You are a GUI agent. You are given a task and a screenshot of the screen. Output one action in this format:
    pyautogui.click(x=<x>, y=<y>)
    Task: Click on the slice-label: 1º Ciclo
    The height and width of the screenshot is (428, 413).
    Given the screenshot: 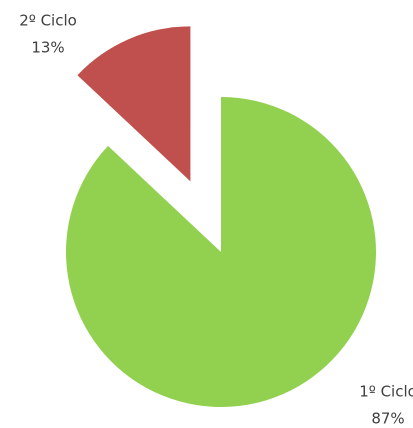 What is the action you would take?
    pyautogui.click(x=386, y=392)
    